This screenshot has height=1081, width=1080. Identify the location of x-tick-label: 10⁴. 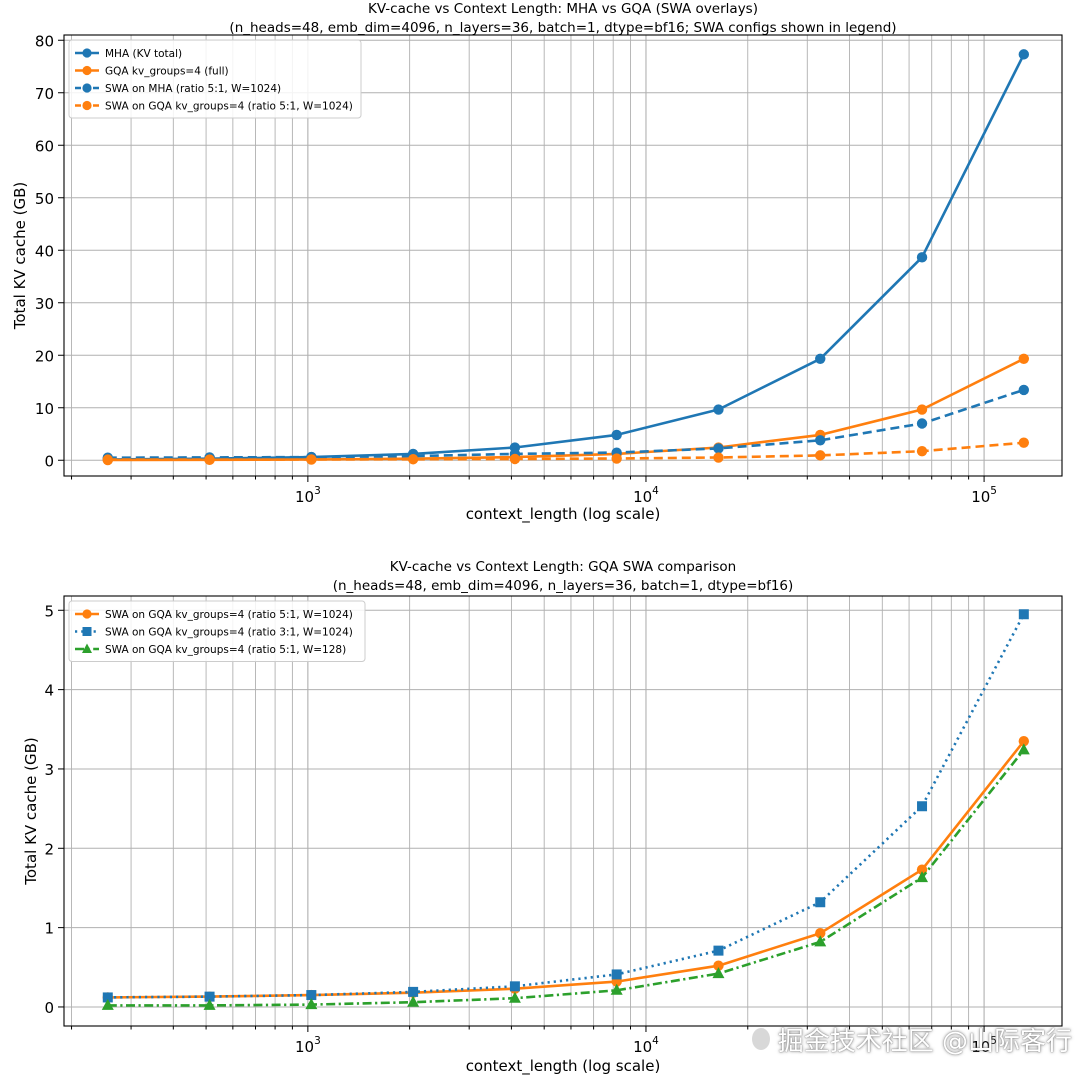
(646, 495).